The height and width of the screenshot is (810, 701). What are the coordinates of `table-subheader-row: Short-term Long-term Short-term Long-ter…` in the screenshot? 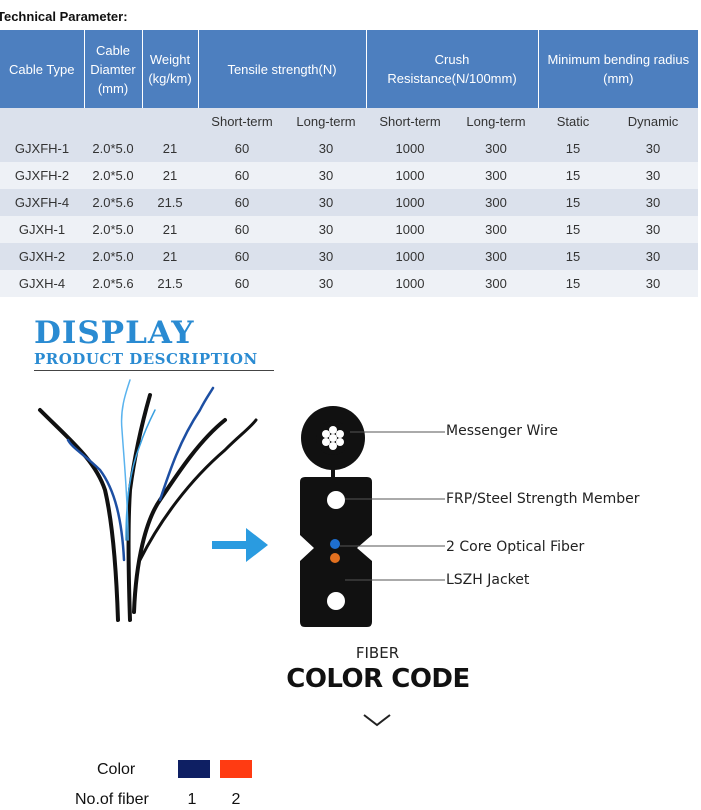 It's located at (349, 121).